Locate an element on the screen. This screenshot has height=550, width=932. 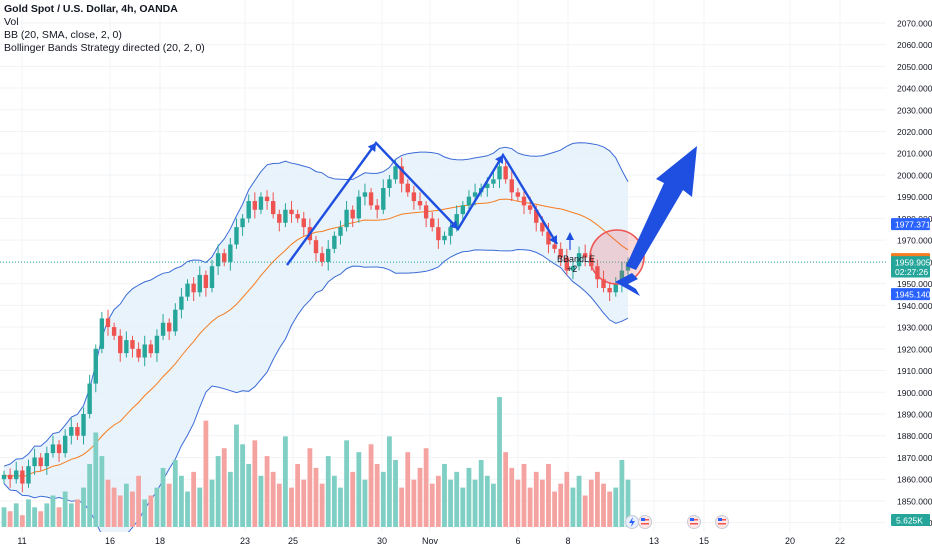
signal-label: BBandLE is located at coordinates (576, 259).